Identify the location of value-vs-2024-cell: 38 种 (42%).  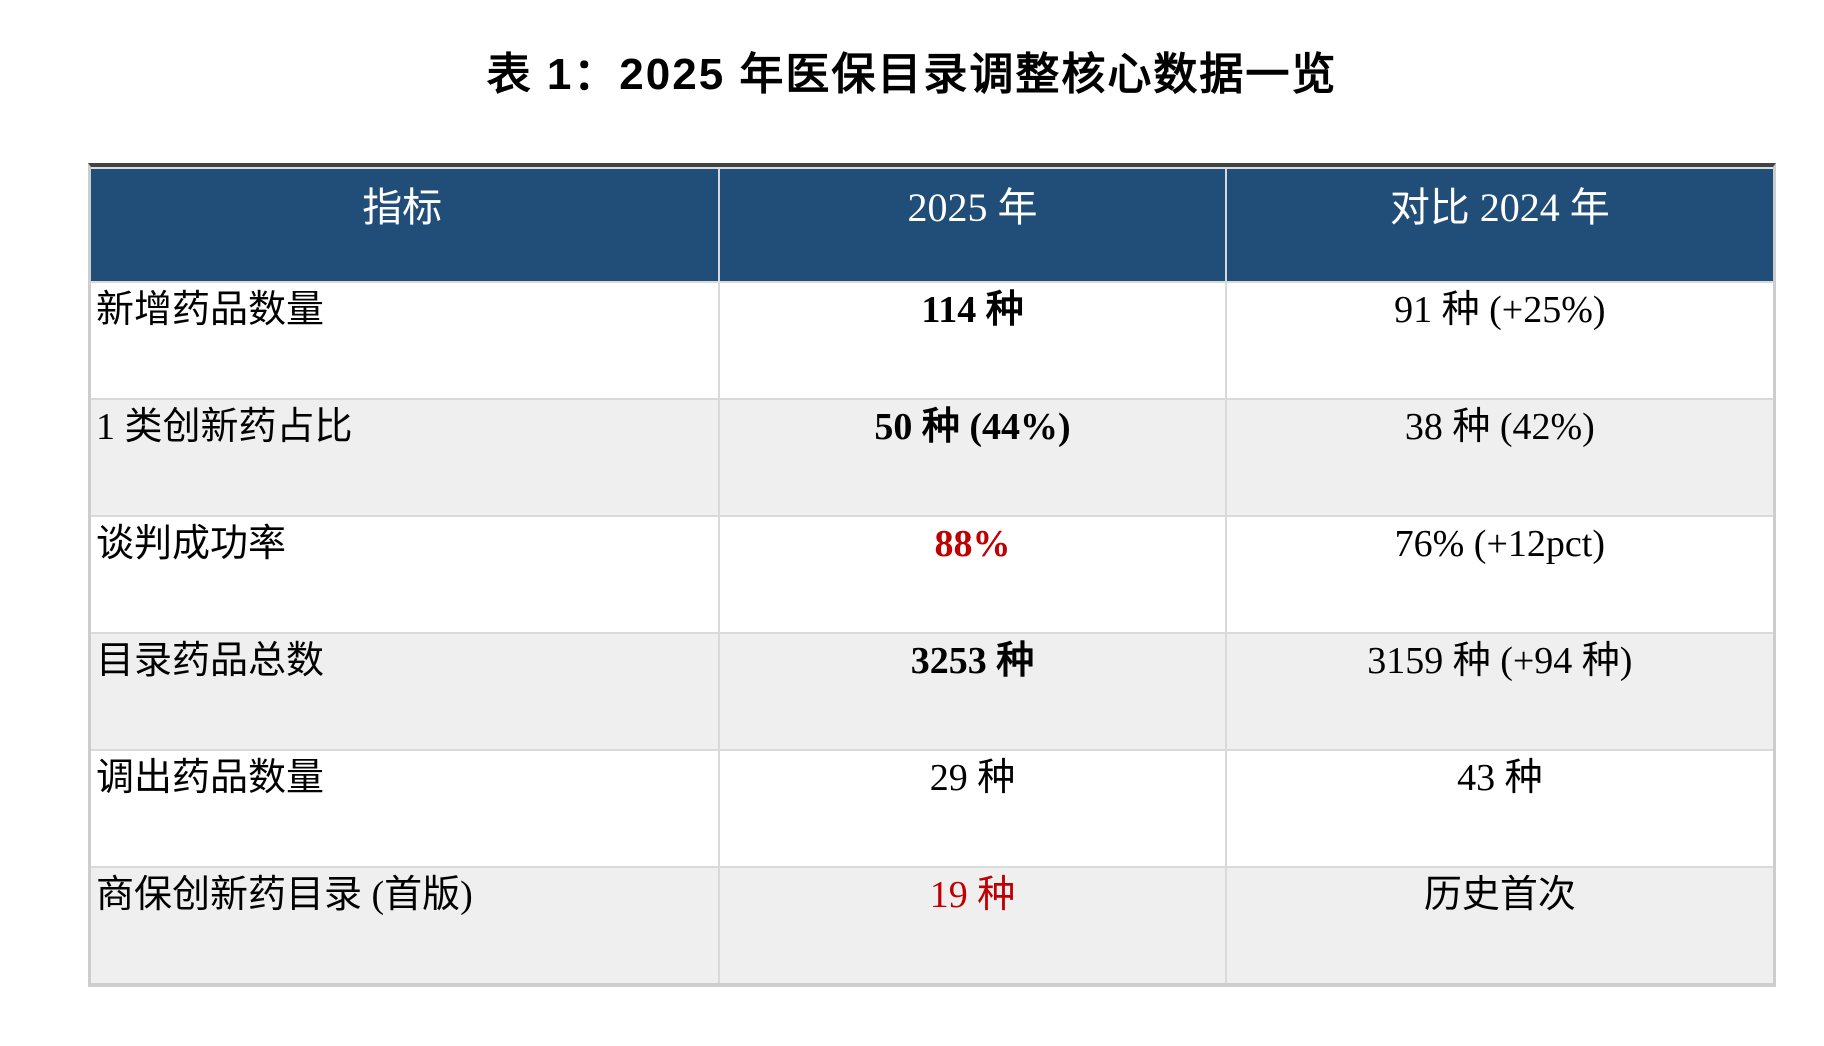
(1498, 457).